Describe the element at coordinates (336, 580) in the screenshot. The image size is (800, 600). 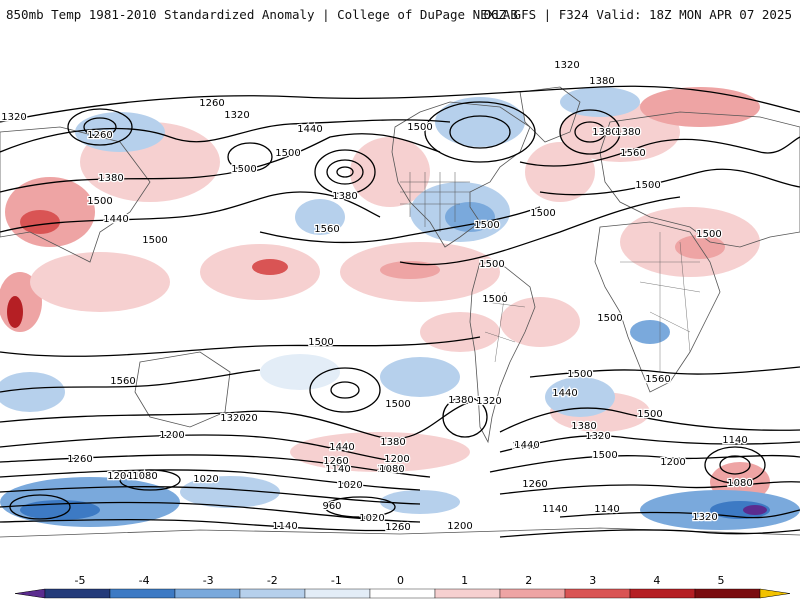
I see `colorbar-tick-label: -1` at that location.